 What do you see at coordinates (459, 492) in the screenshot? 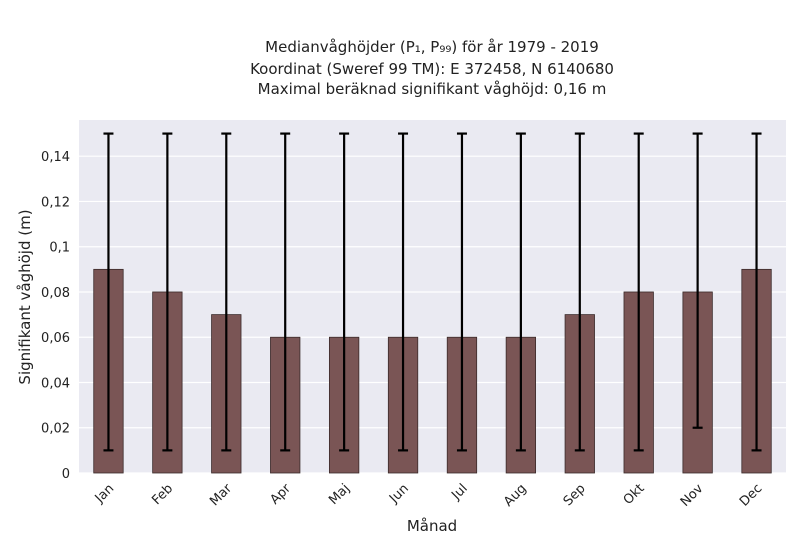
I see `x-tick-label: Jul` at bounding box center [459, 492].